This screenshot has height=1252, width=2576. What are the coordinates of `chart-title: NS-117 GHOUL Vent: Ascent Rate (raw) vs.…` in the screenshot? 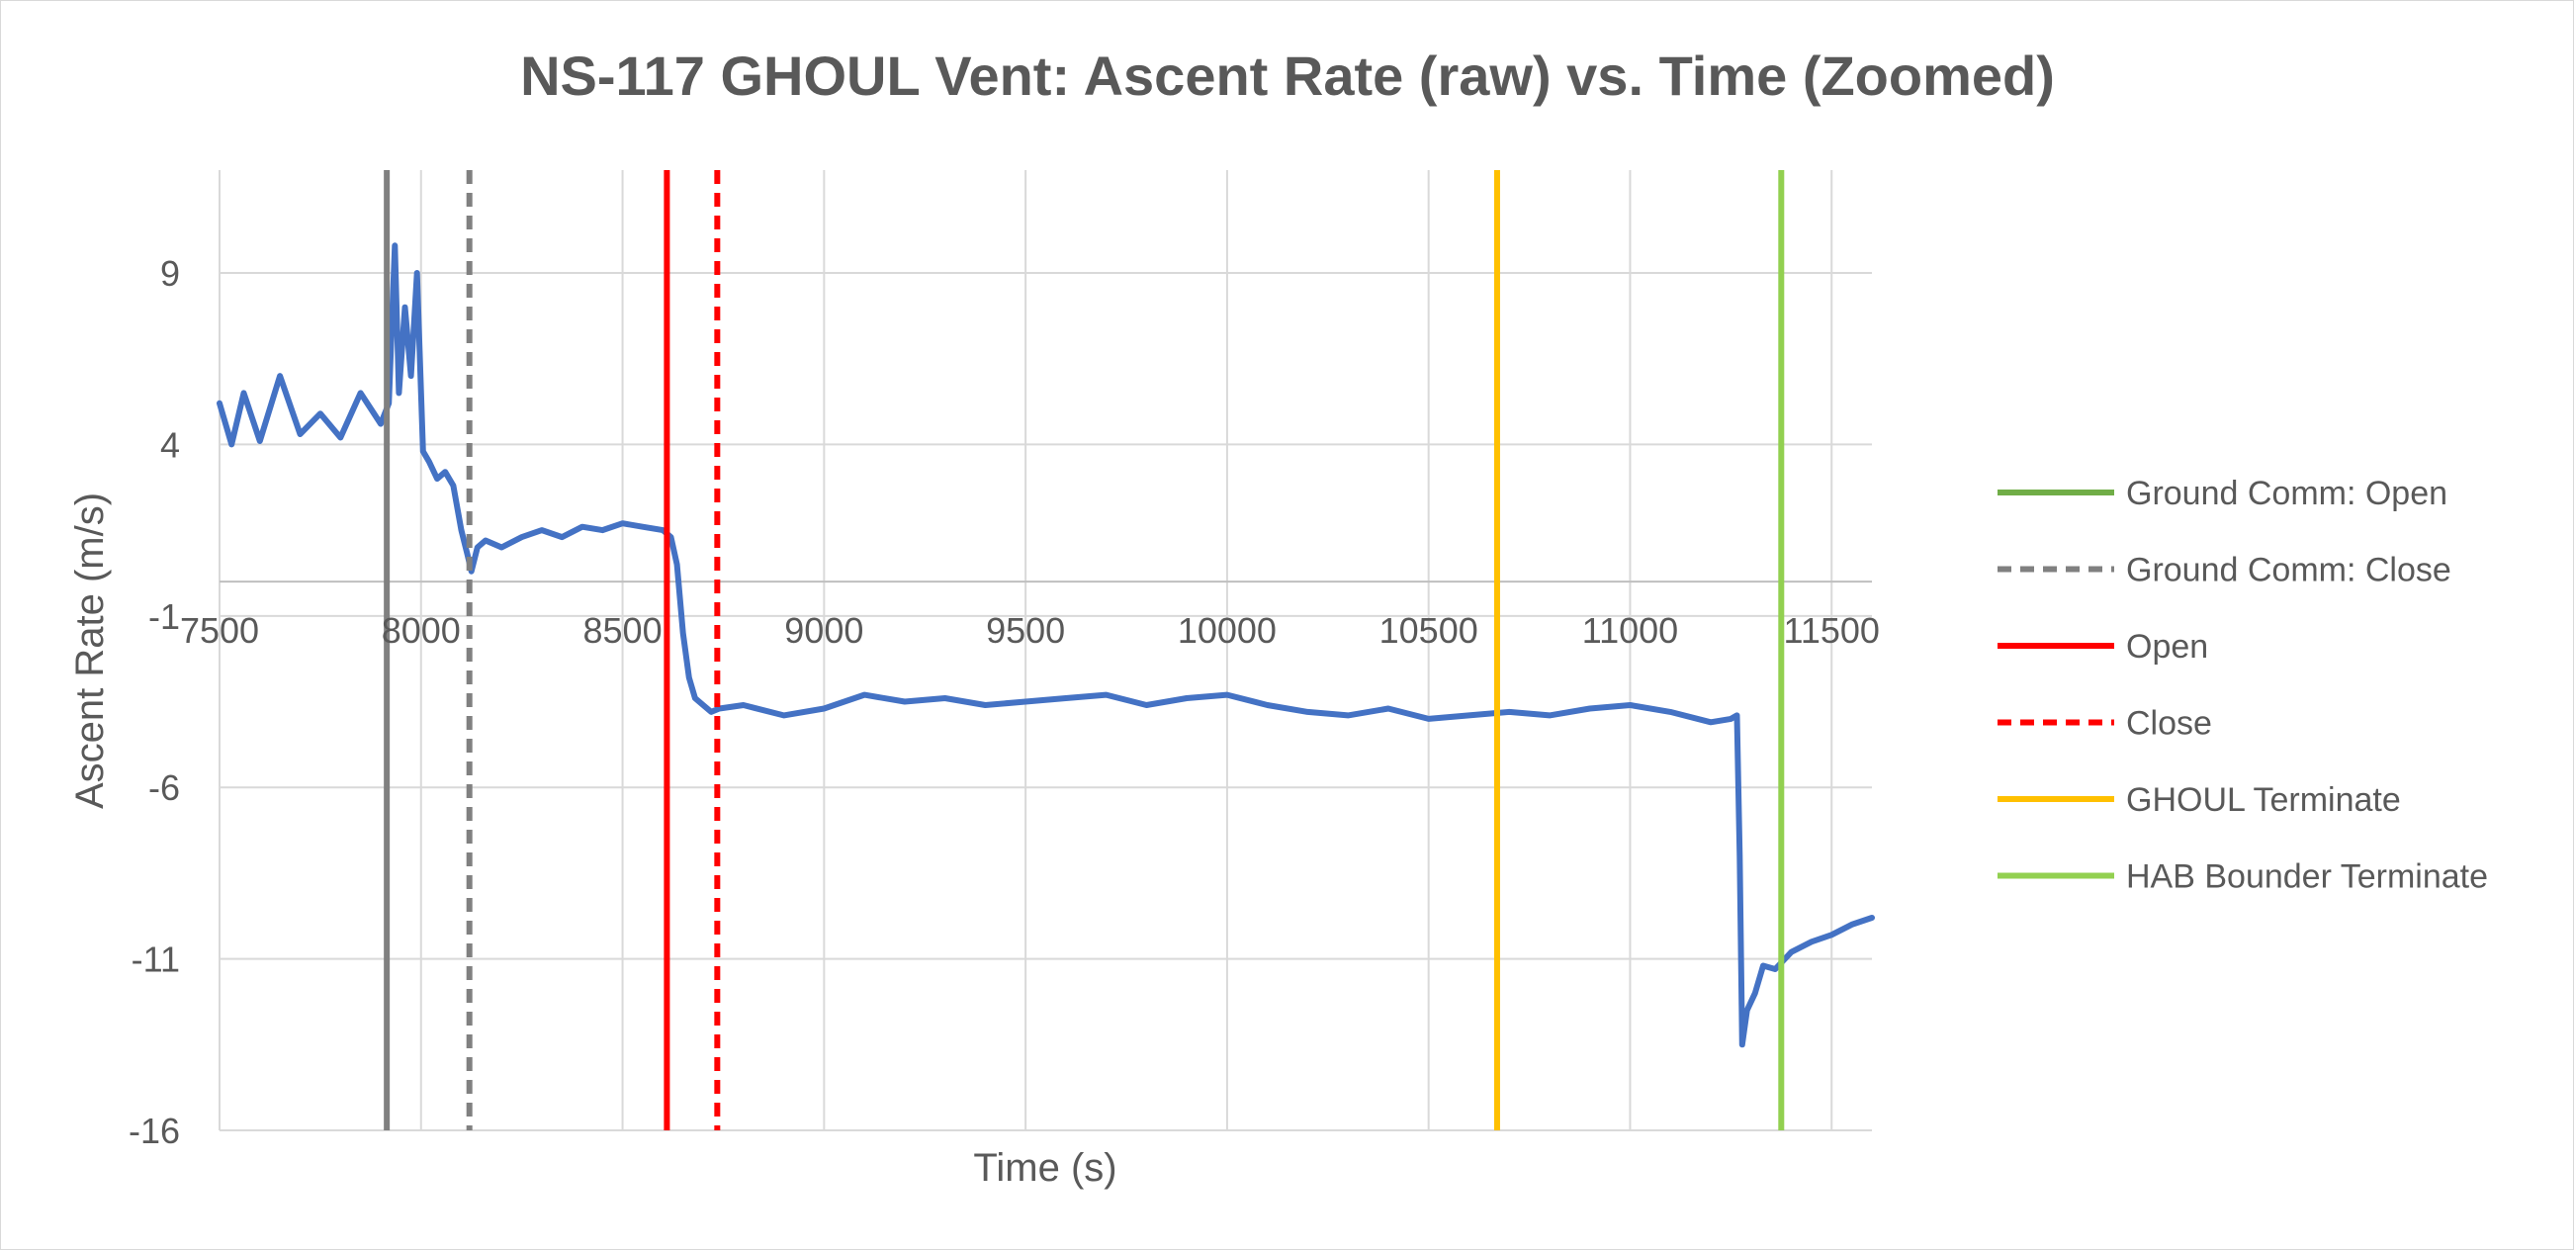 It's located at (1287, 76).